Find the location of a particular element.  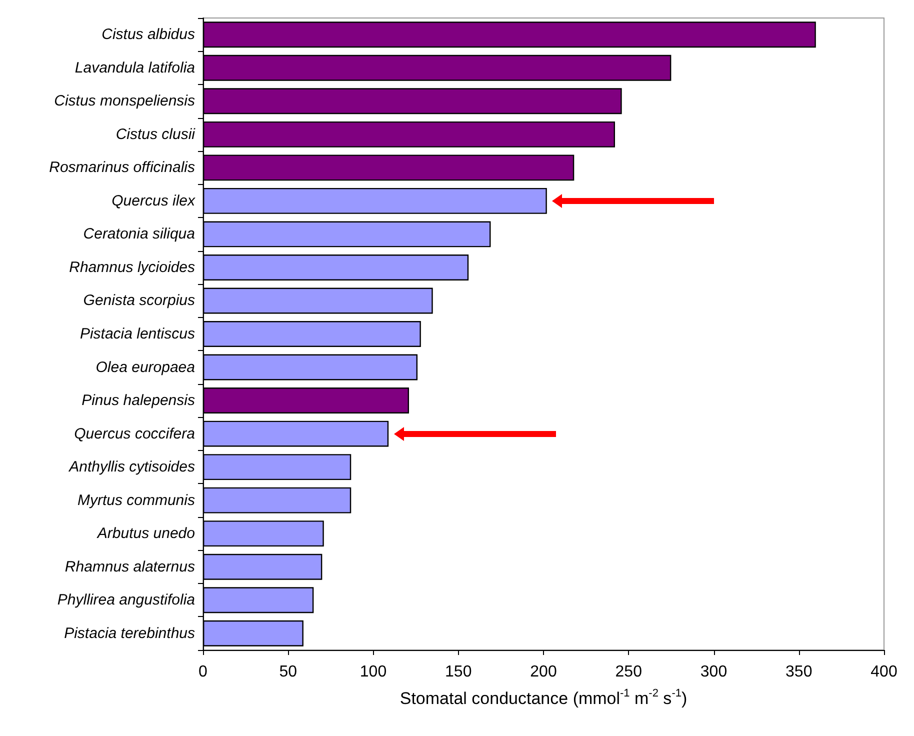

x-tick-label: 50 is located at coordinates (288, 672).